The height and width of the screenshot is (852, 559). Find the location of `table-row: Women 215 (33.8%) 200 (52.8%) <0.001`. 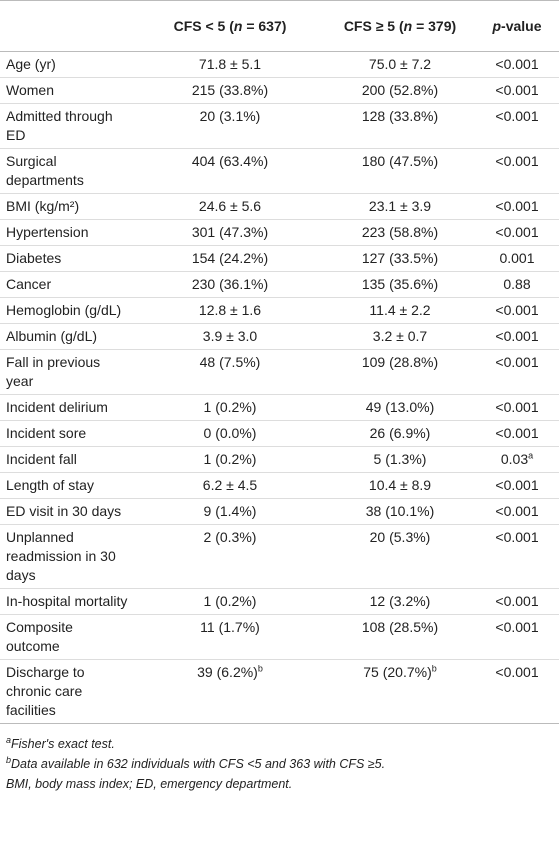

table-row: Women 215 (33.8%) 200 (52.8%) <0.001 is located at coordinates (279, 90).